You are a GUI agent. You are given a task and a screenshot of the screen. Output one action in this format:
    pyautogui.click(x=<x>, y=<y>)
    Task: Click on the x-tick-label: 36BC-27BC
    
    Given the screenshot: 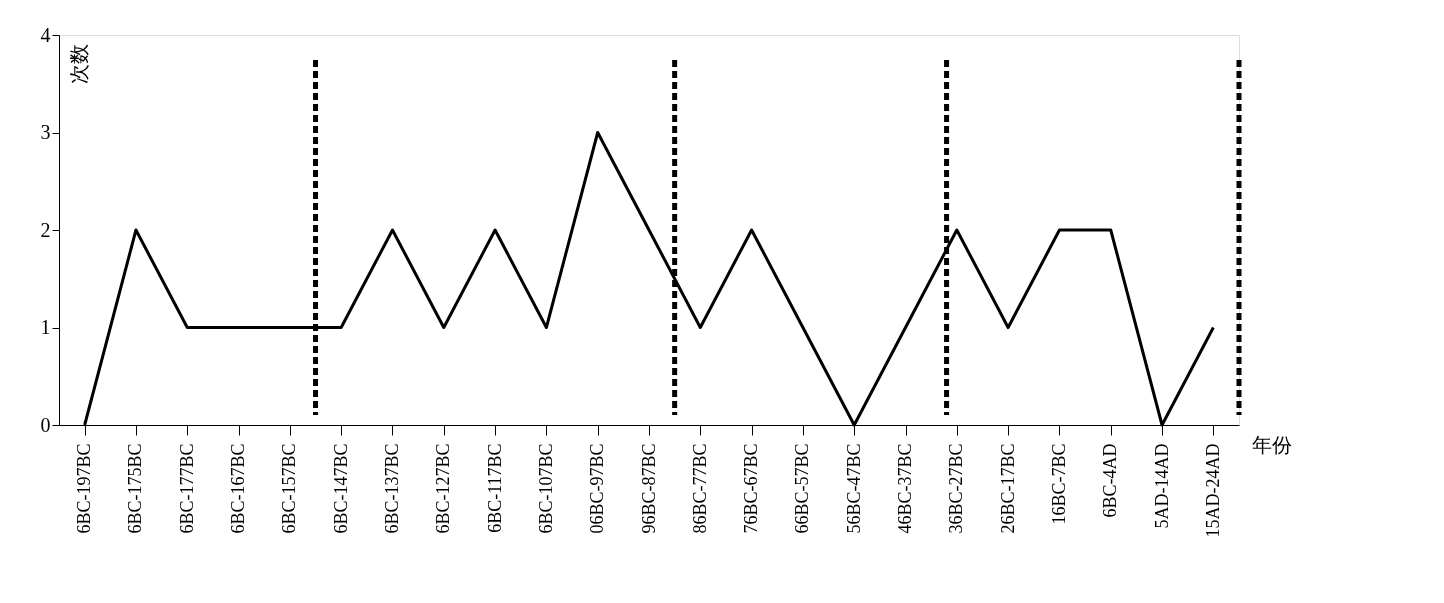 What is the action you would take?
    pyautogui.click(x=956, y=488)
    